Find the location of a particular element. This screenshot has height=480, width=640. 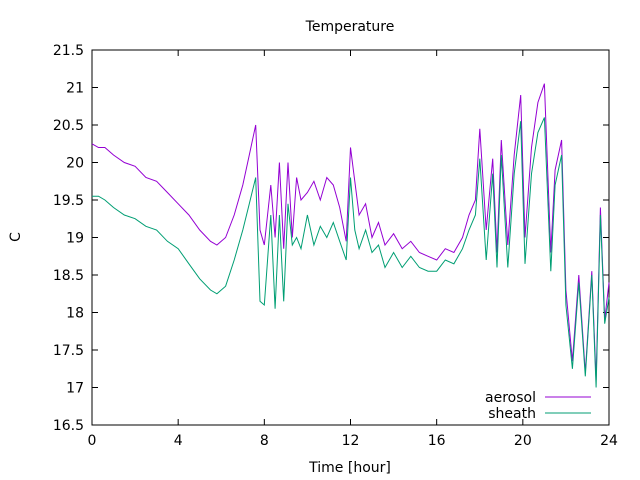

y-tick-label: 20 is located at coordinates (75, 164).